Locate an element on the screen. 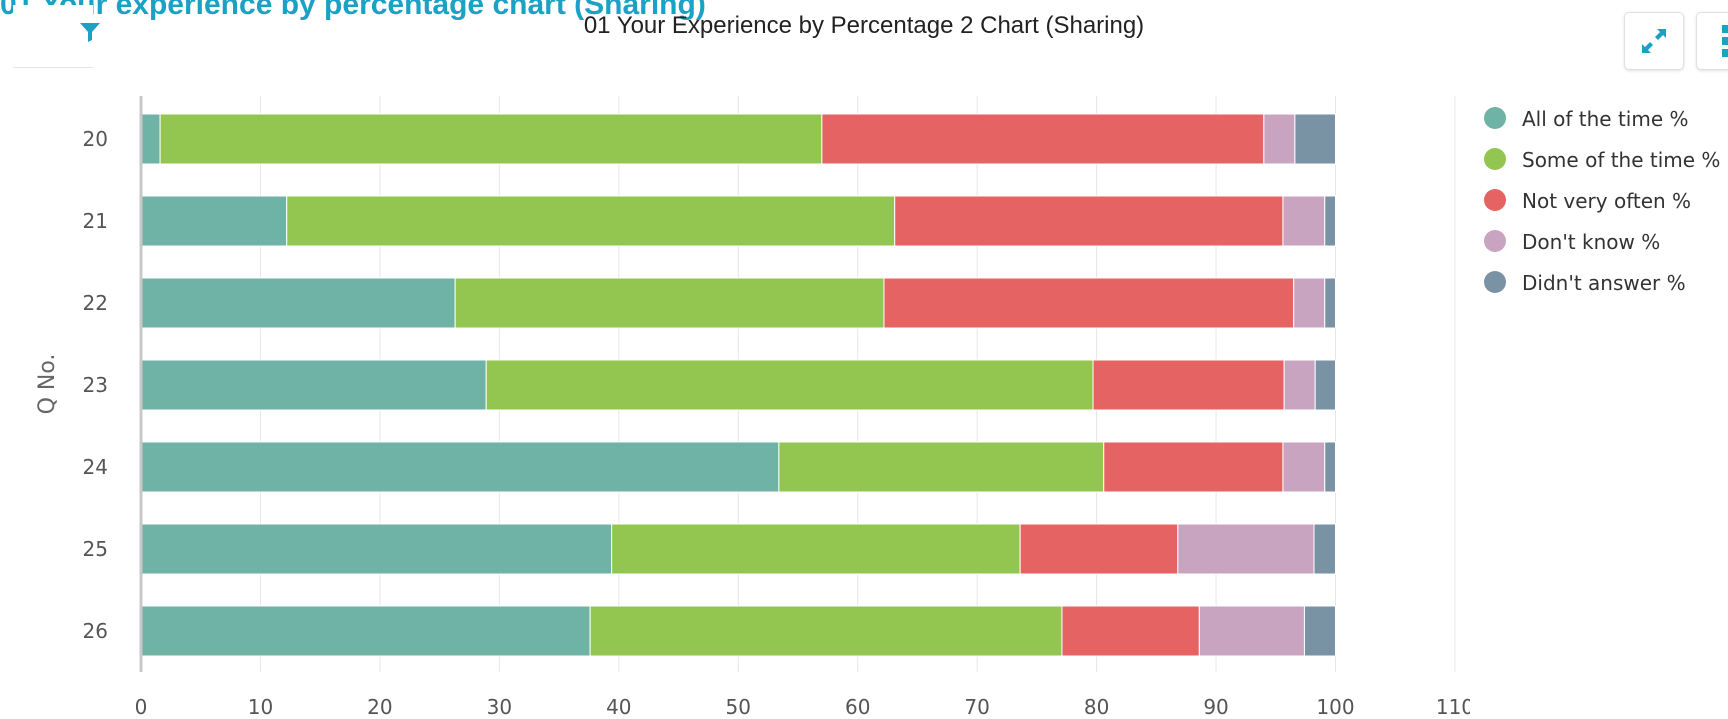  legend-item: Don't know % is located at coordinates (1605, 247).